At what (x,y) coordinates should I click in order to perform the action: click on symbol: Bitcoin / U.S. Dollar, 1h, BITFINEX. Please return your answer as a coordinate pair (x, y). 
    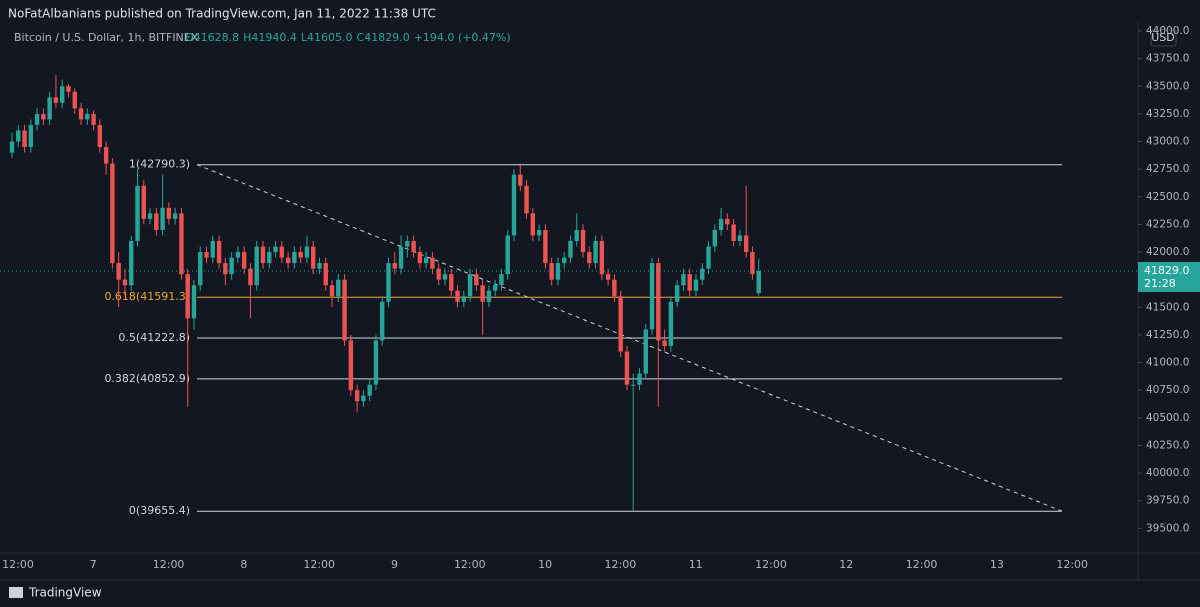
    Looking at the image, I should click on (106, 37).